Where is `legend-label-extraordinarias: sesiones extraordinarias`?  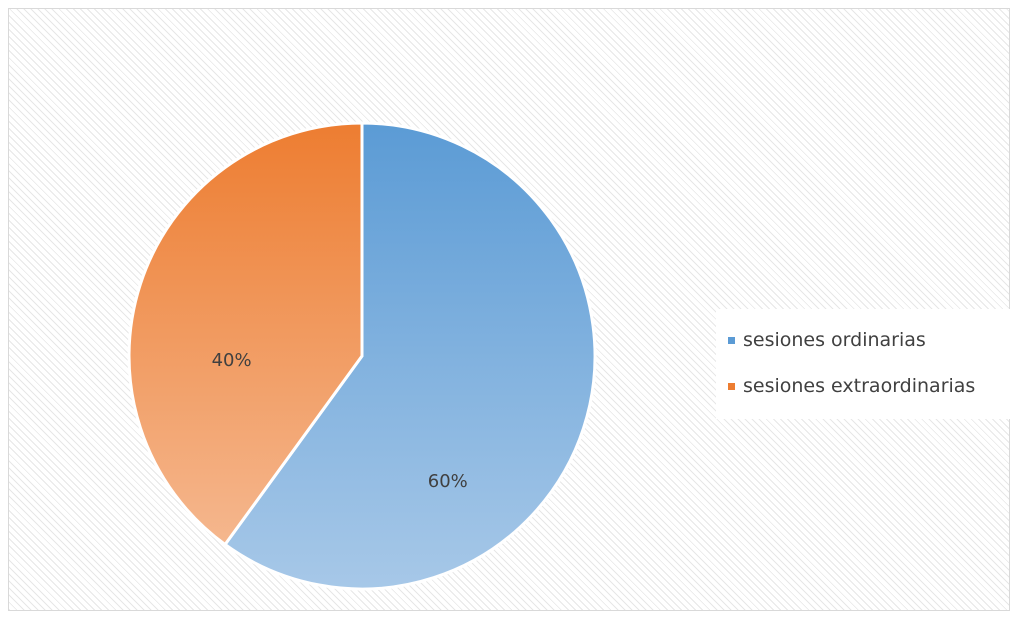 legend-label-extraordinarias: sesiones extraordinarias is located at coordinates (859, 386).